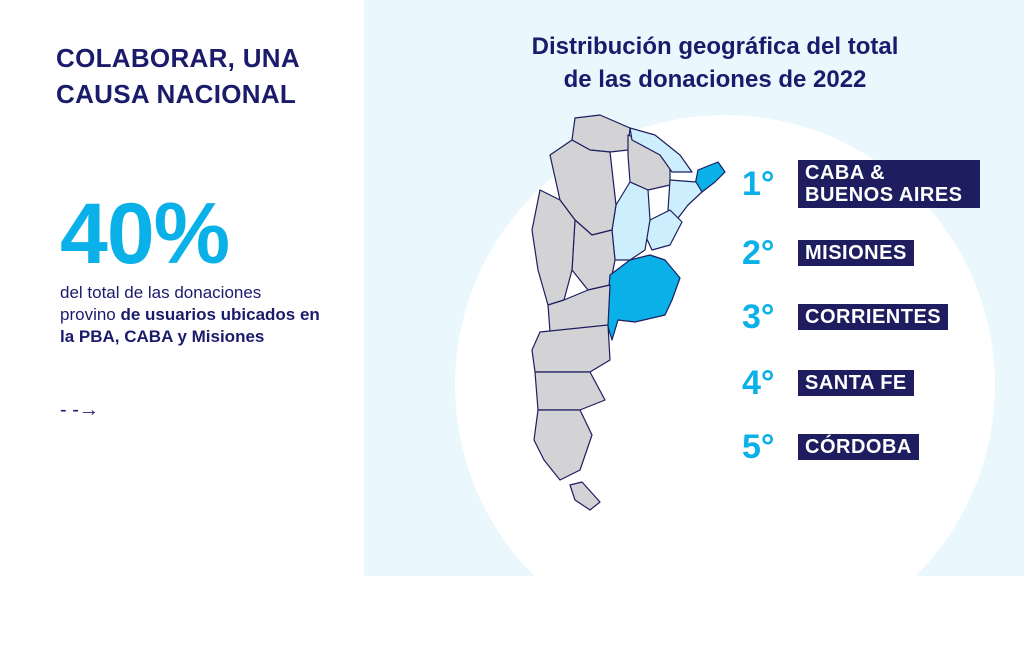 This screenshot has width=1024, height=655. I want to click on ranking-item-1: 1° CABA & BUENOS AIRES, so click(861, 184).